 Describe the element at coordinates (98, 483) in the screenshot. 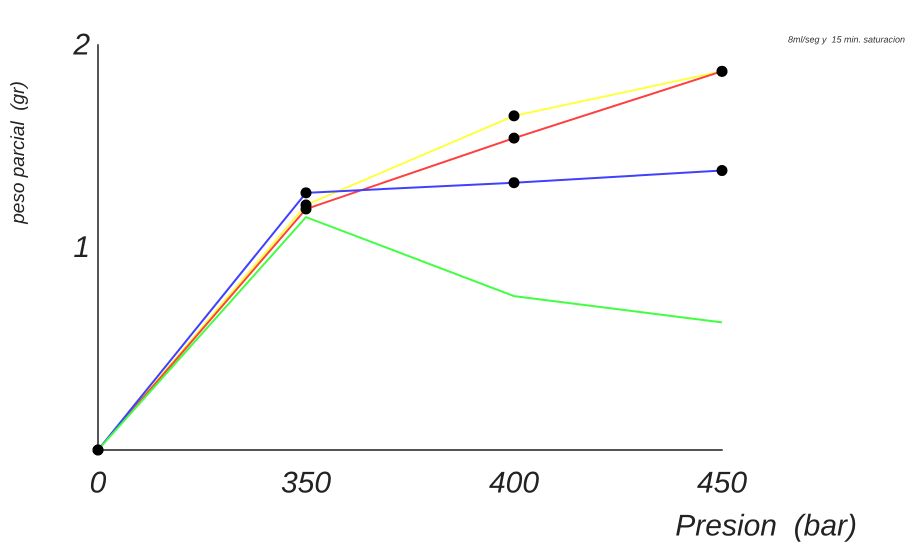

I see `x-tick-label: 0` at that location.